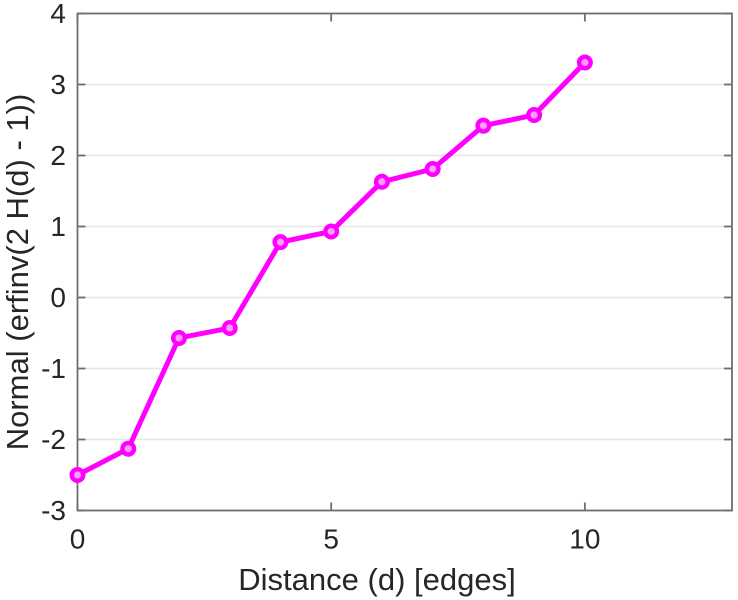 The image size is (738, 600). I want to click on y-tick-label-4: 4, so click(58, 14).